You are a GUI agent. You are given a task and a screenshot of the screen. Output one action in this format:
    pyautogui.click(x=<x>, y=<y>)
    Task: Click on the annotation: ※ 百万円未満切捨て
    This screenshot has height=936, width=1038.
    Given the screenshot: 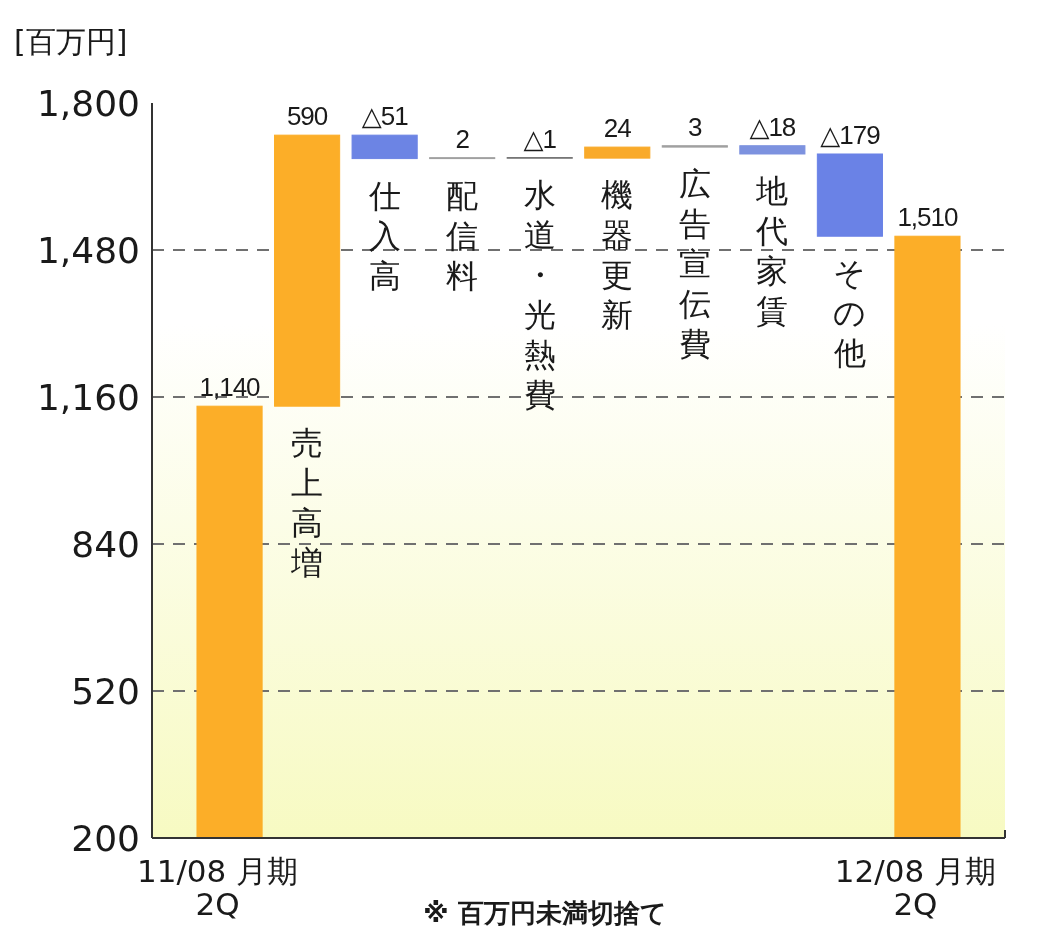 What is the action you would take?
    pyautogui.click(x=545, y=913)
    